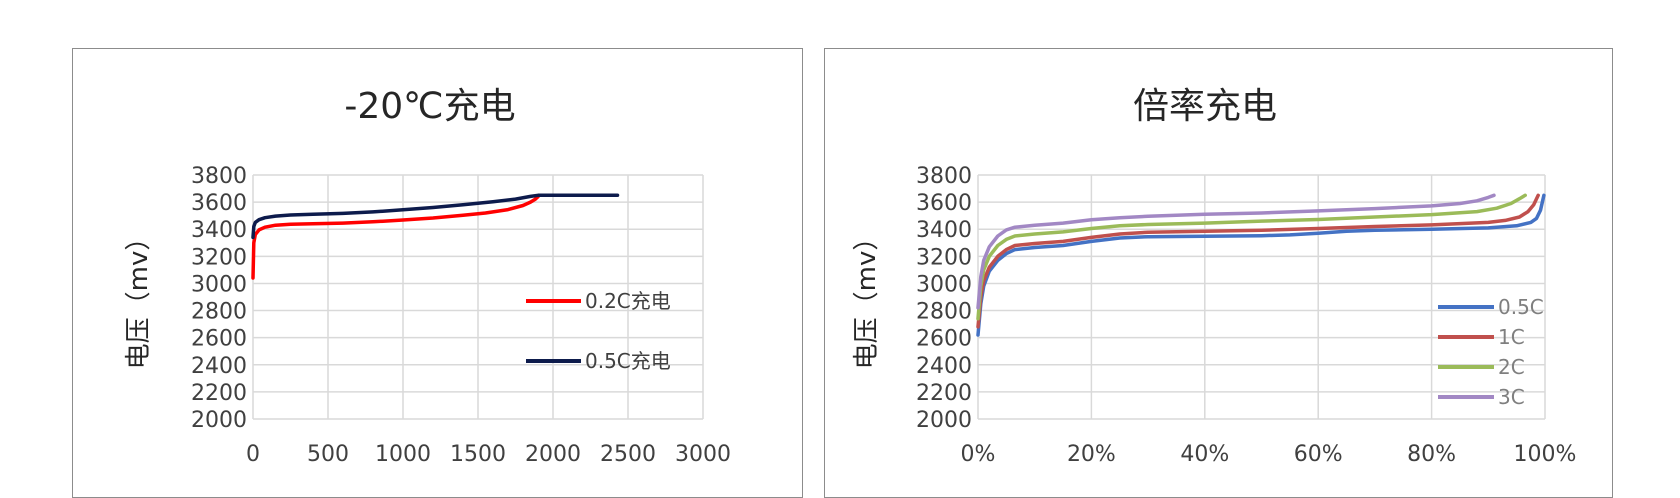 This screenshot has height=498, width=1680. What do you see at coordinates (478, 454) in the screenshot?
I see `x-tick-label: 1500` at bounding box center [478, 454].